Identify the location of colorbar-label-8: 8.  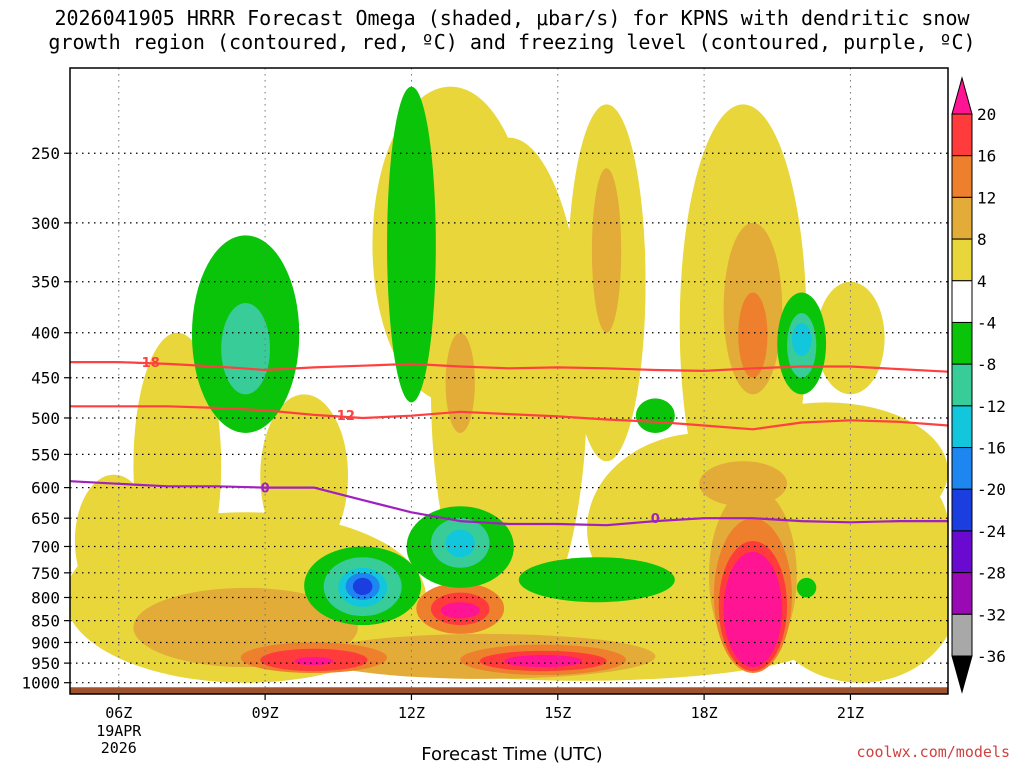
(982, 239).